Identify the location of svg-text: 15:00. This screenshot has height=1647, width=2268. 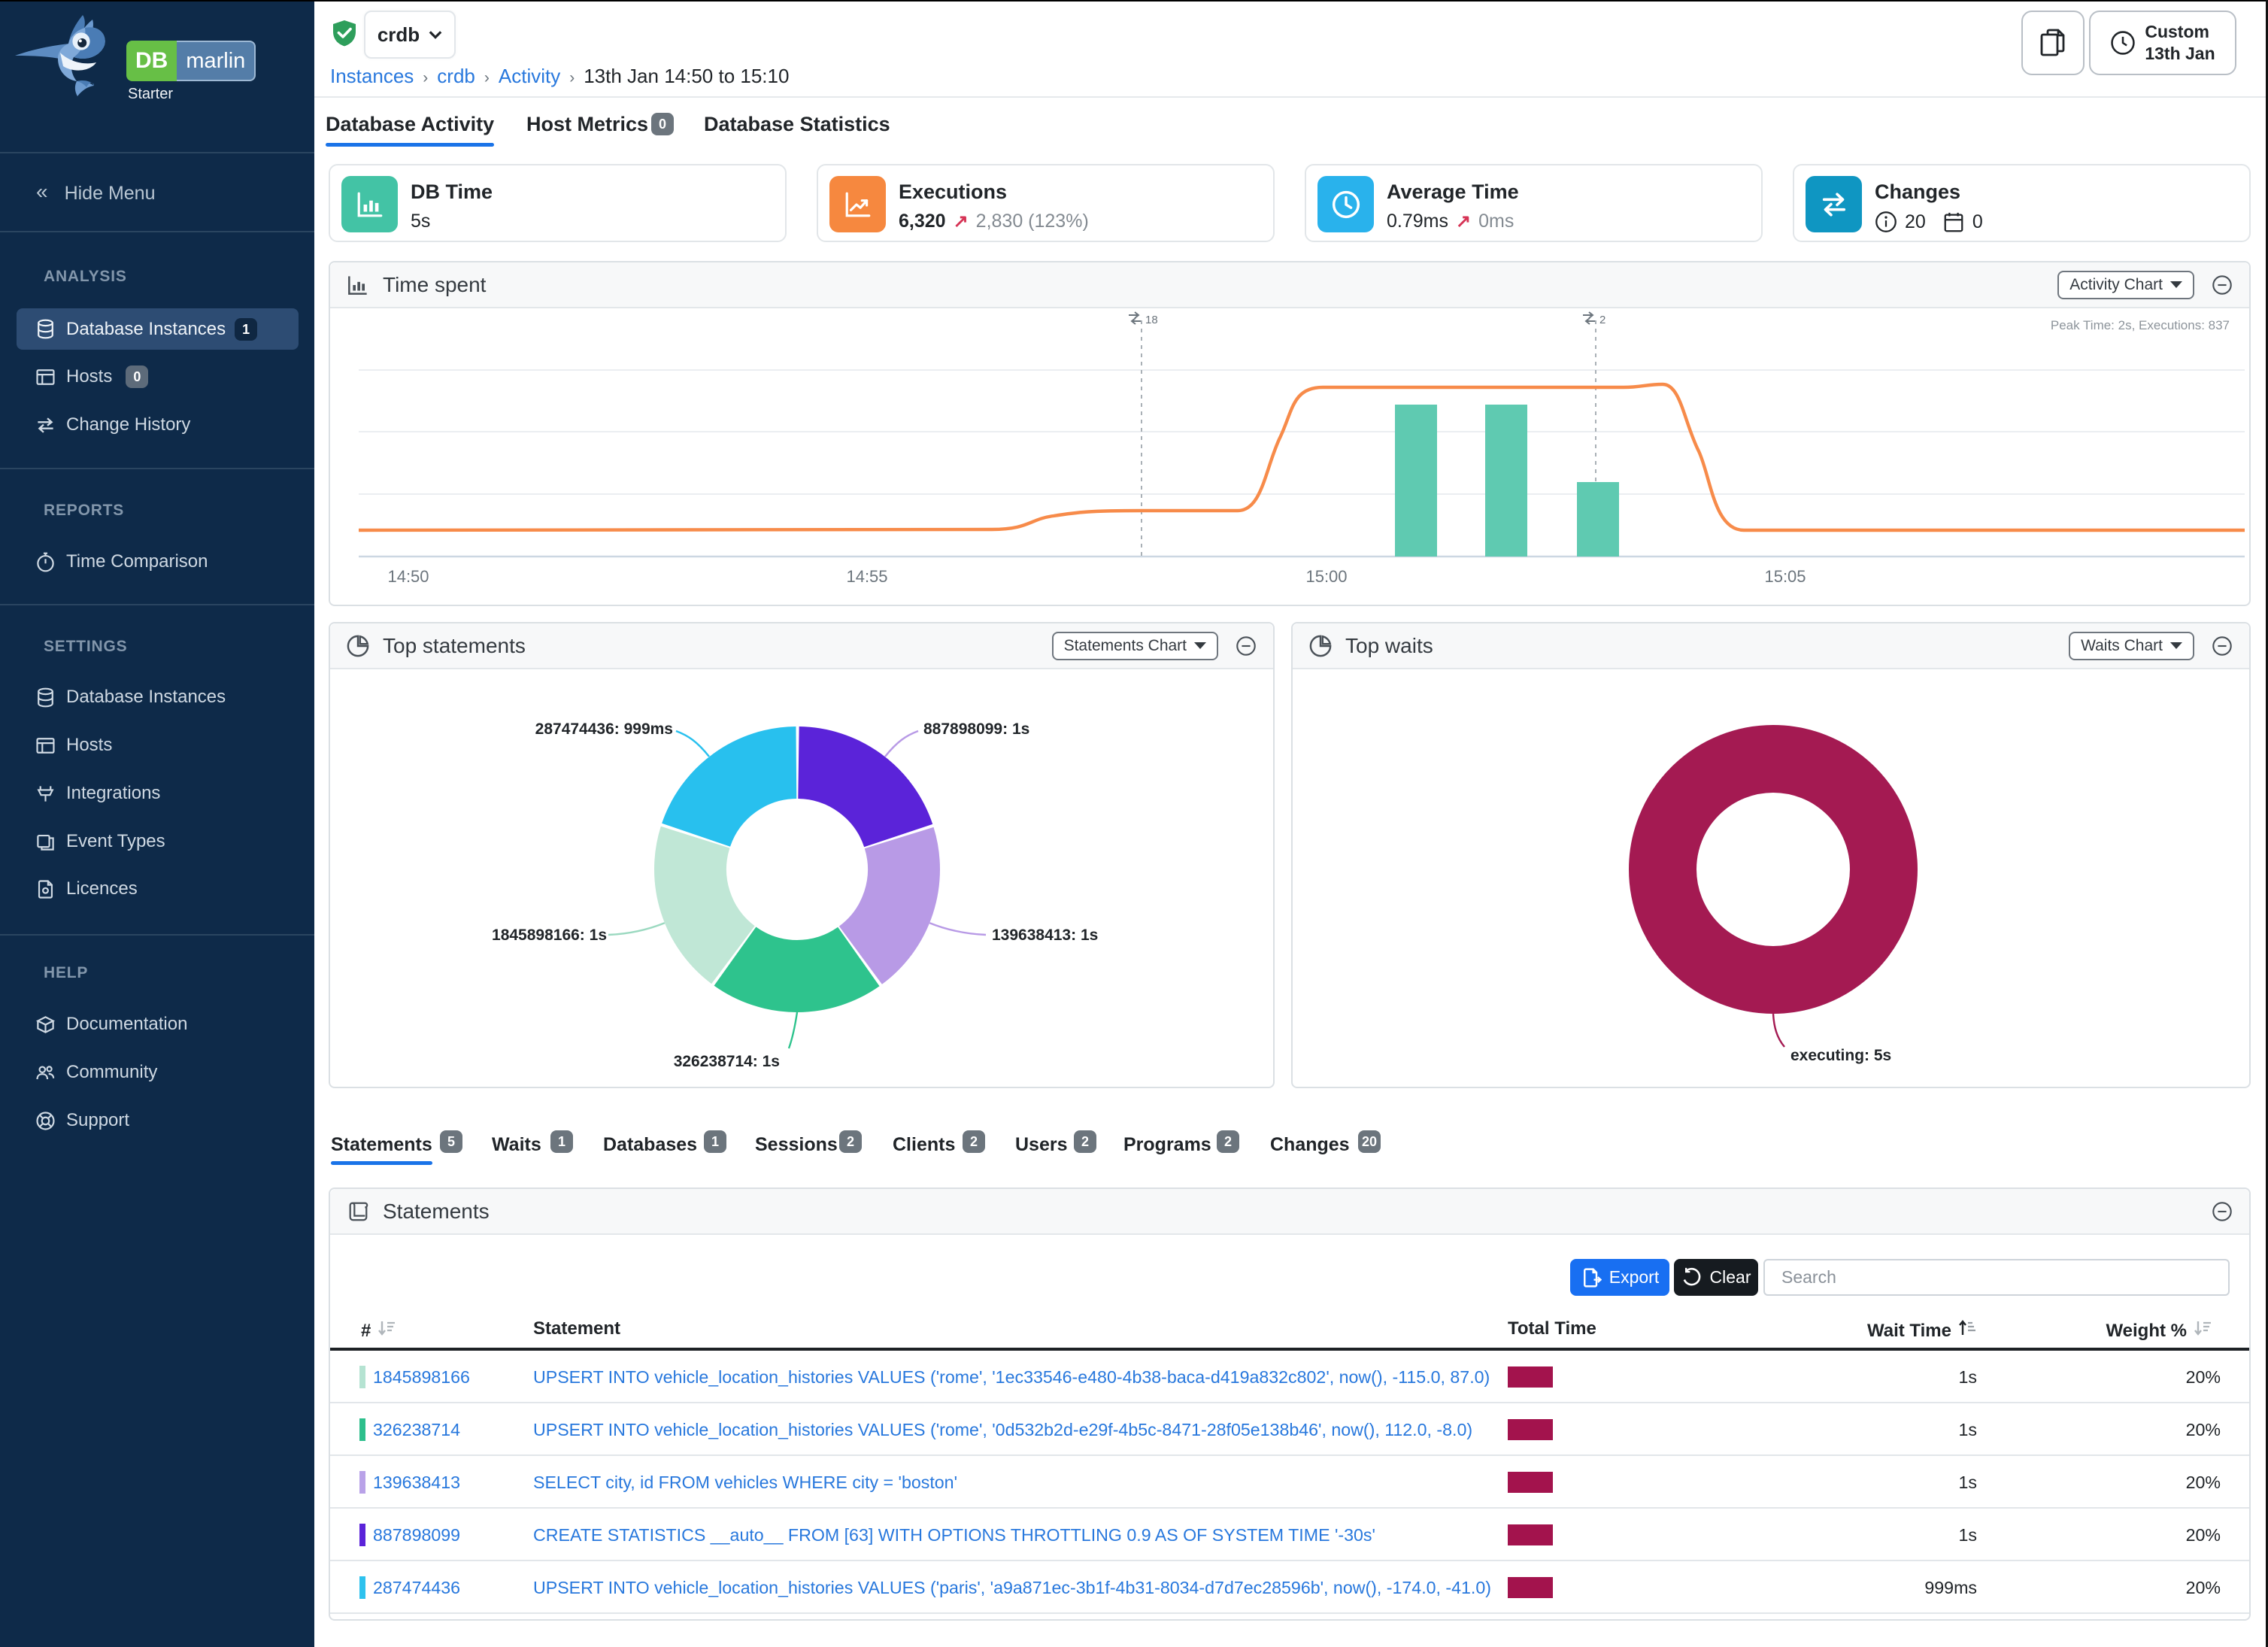
(1326, 576).